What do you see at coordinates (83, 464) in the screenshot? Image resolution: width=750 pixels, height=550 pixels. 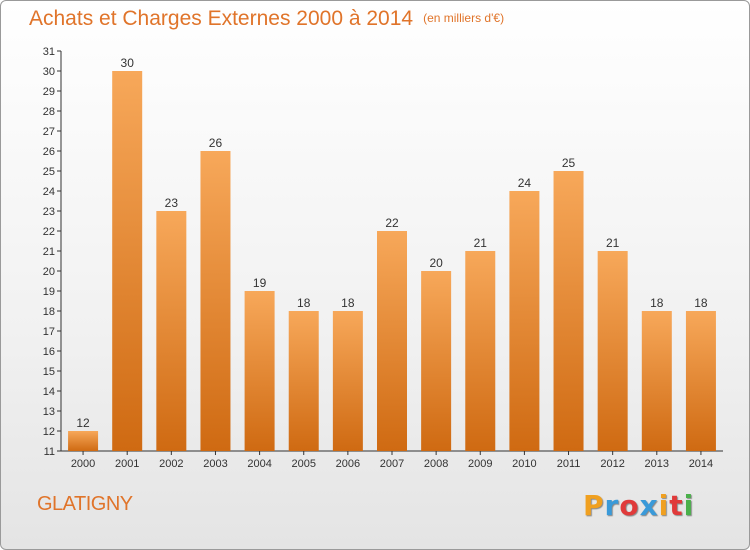 I see `x-tick-label: 2000` at bounding box center [83, 464].